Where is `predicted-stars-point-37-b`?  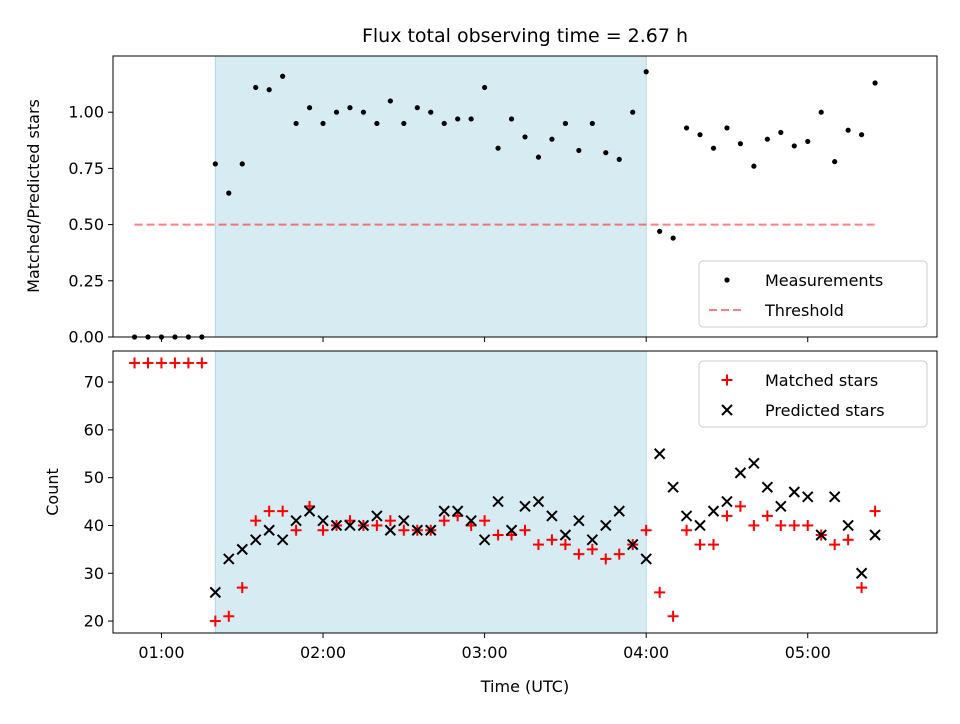 predicted-stars-point-37-b is located at coordinates (713, 511).